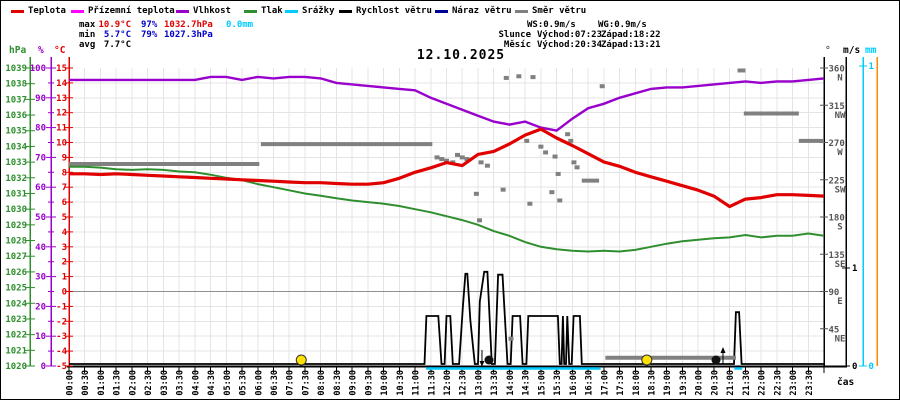  I want to click on svg-text: m/s, so click(851, 50).